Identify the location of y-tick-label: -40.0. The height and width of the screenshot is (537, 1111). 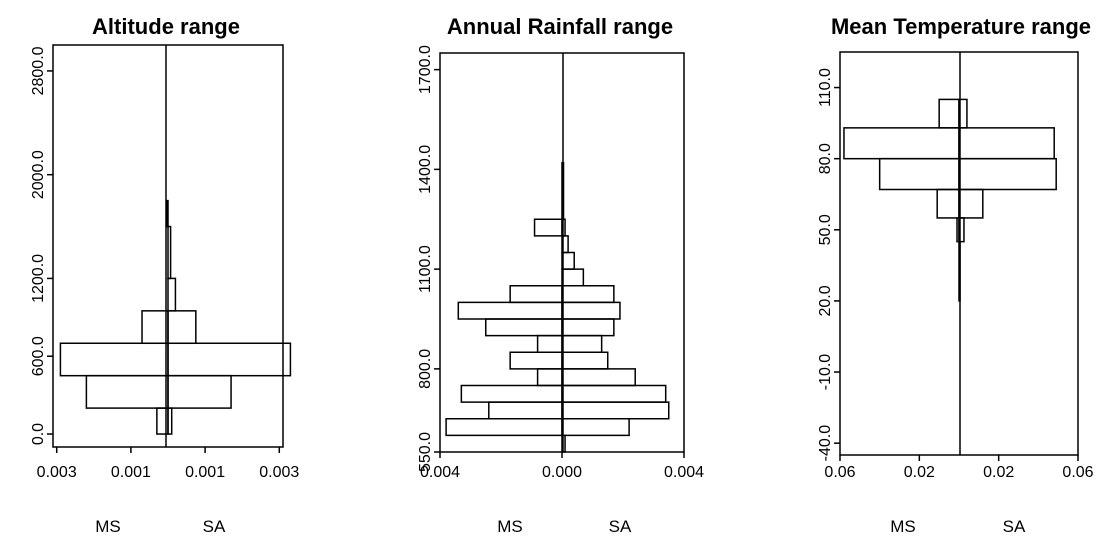
(825, 443).